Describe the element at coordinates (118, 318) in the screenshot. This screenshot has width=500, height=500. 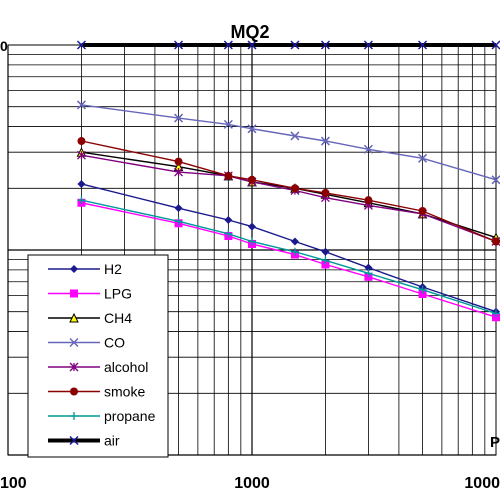
I see `legend-label-ch4: CH4` at that location.